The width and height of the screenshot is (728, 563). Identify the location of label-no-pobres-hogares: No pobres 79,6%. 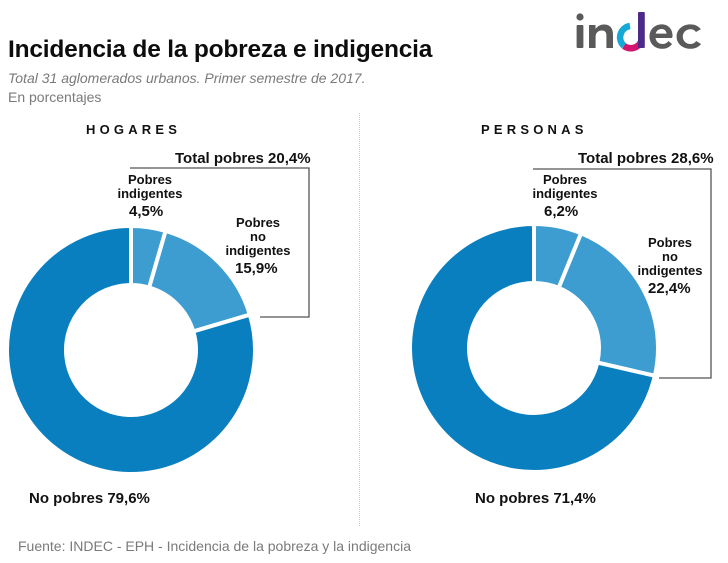
(89, 498).